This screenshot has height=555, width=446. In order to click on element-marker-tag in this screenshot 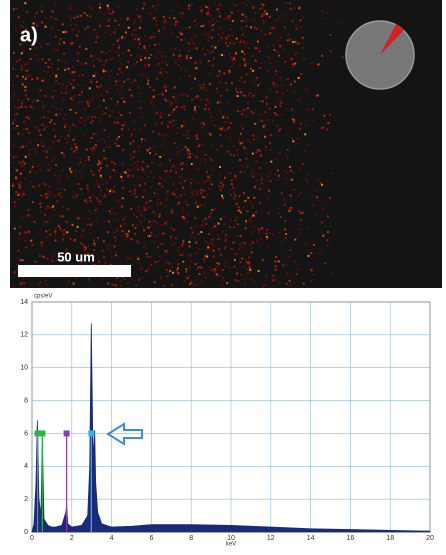, I will do `click(91, 433)`.